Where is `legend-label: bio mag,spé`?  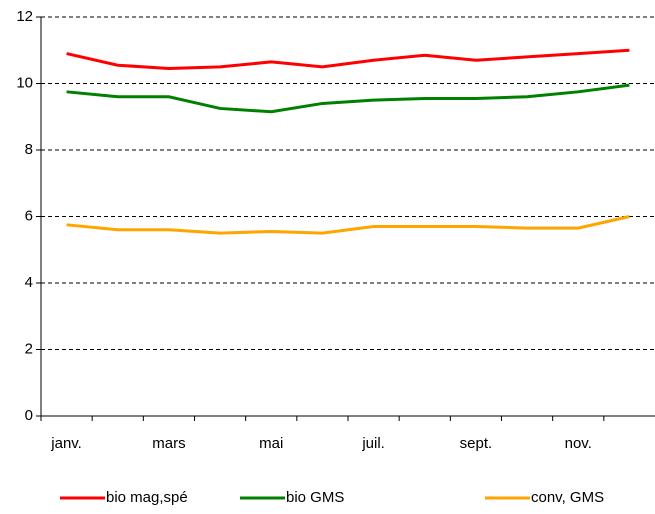
legend-label: bio mag,spé is located at coordinates (147, 497).